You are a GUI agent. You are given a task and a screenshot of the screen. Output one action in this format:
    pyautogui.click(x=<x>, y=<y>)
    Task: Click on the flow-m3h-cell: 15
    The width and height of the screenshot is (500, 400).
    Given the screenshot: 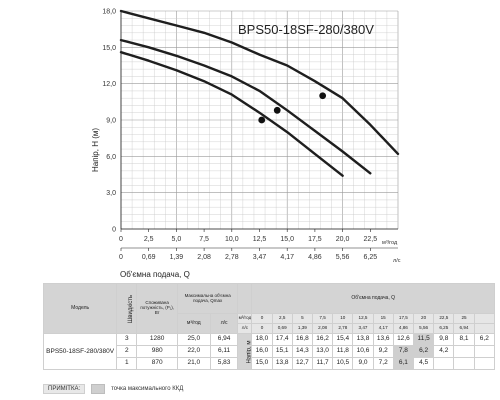 What is the action you would take?
    pyautogui.click(x=383, y=318)
    